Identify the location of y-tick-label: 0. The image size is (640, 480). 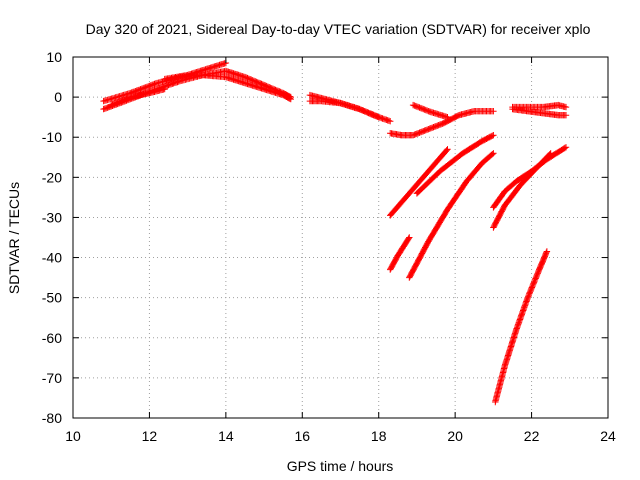
(58, 97).